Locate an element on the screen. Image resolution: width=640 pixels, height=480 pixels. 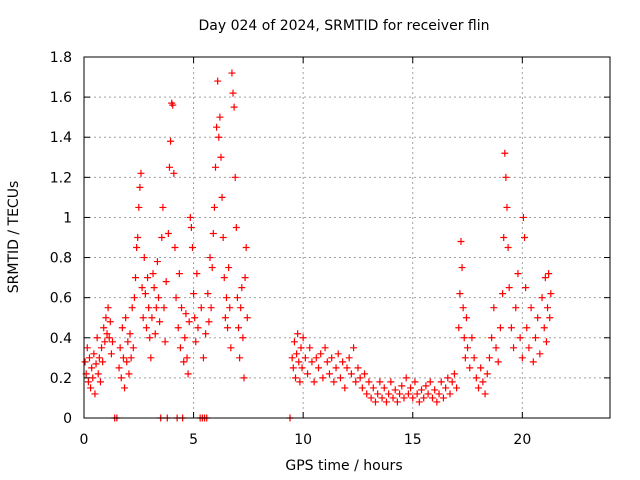
y-tick-label: 1.2 is located at coordinates (61, 178).